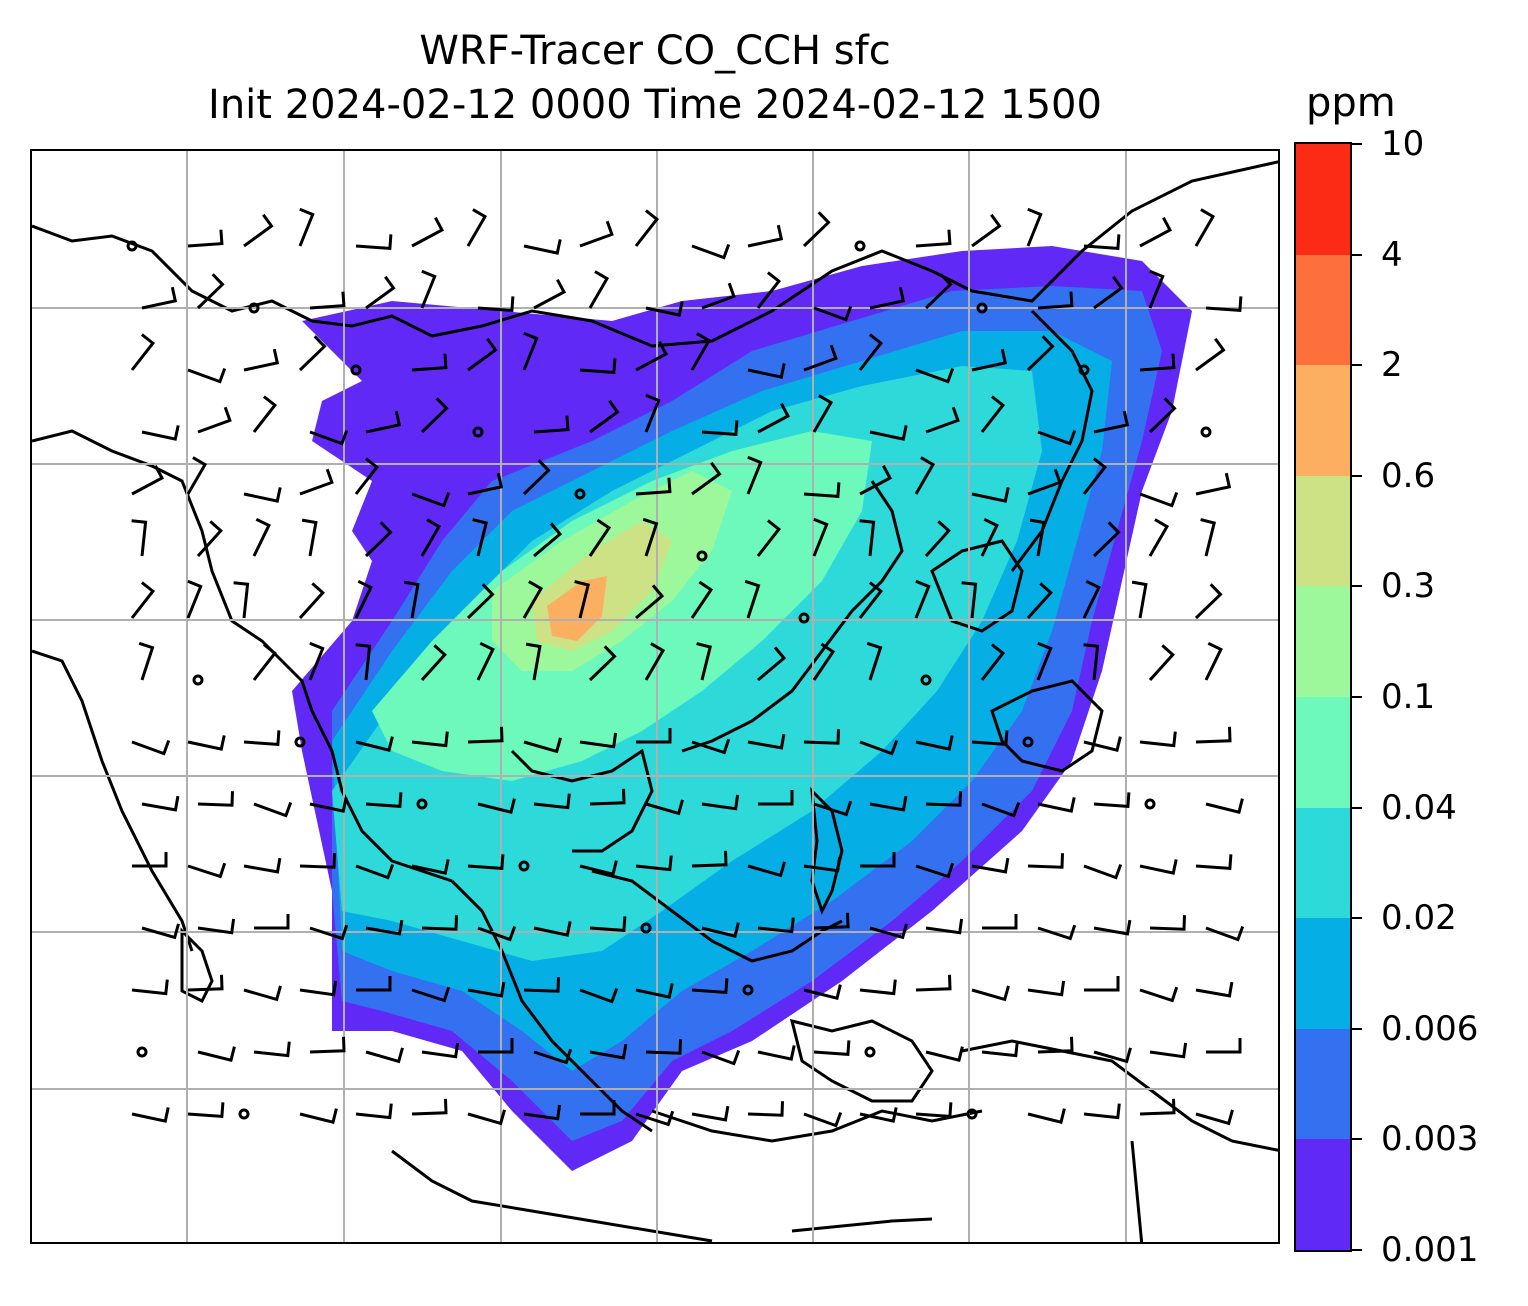 Image resolution: width=1528 pixels, height=1306 pixels. Describe the element at coordinates (1392, 365) in the screenshot. I see `colorbar-tick-label: 2` at that location.